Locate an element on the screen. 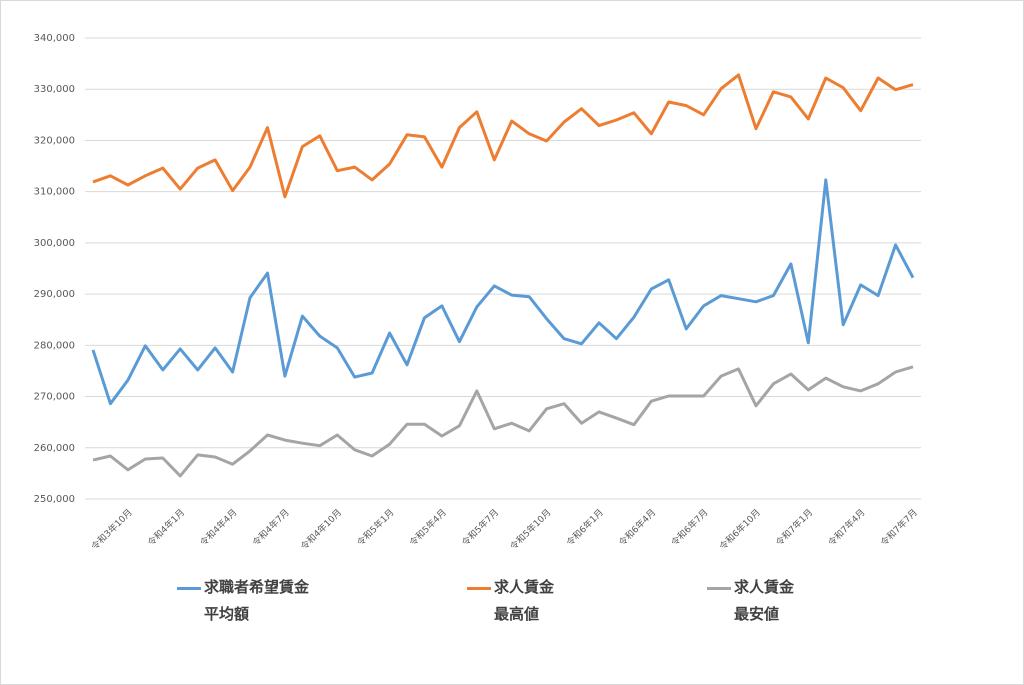 This screenshot has width=1024, height=685. x-tick-label: 令和7年4月 is located at coordinates (847, 527).